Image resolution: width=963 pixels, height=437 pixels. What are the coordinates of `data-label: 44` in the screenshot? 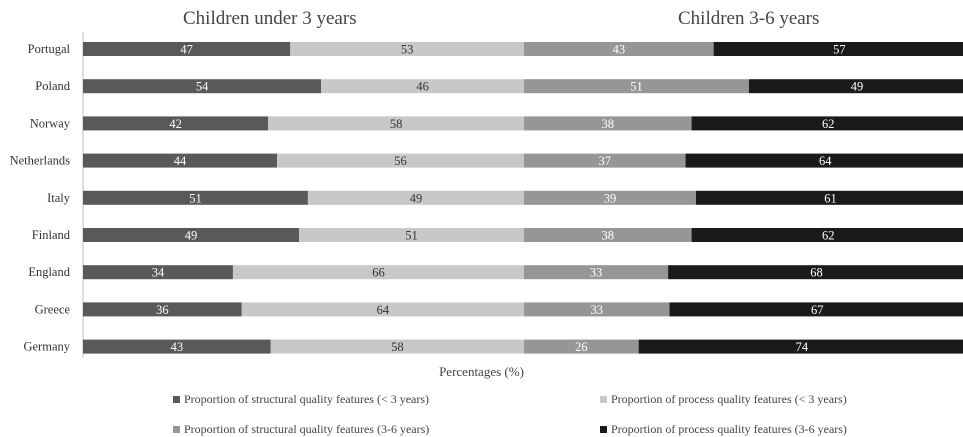 It's located at (180, 161).